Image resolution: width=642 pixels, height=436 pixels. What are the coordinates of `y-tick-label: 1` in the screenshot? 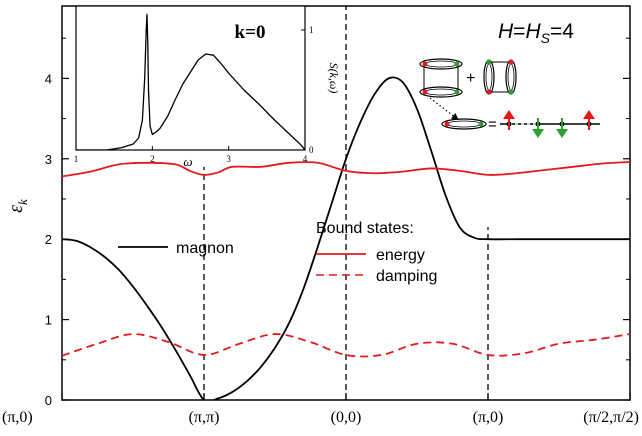 It's located at (48, 320).